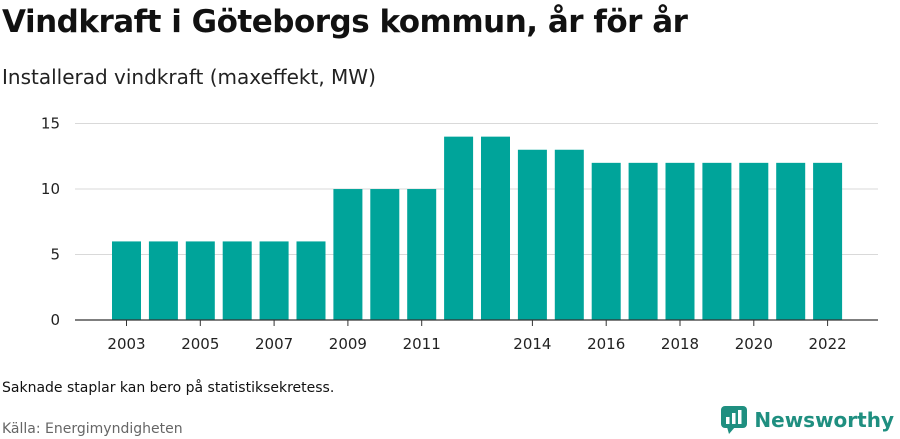 The image size is (900, 439). What do you see at coordinates (92, 429) in the screenshot?
I see `source-credit: Källa: Energimyndigheten` at bounding box center [92, 429].